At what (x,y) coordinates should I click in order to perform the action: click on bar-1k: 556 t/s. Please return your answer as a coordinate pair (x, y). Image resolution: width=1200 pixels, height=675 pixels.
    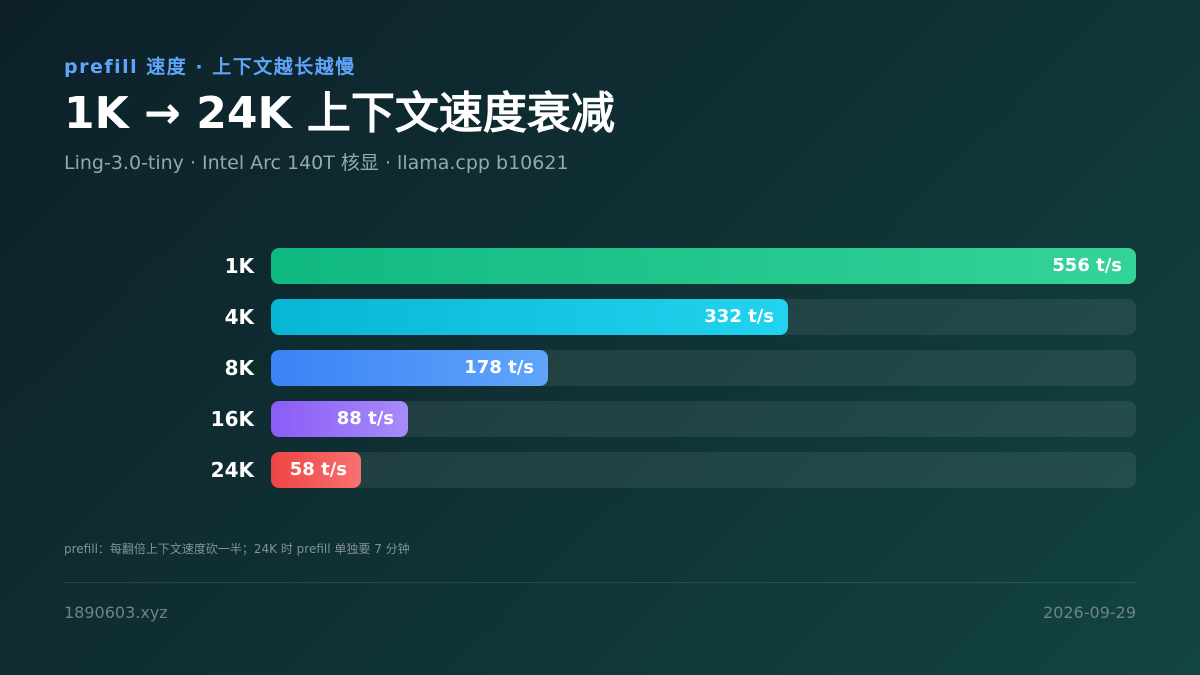
    Looking at the image, I should click on (703, 266).